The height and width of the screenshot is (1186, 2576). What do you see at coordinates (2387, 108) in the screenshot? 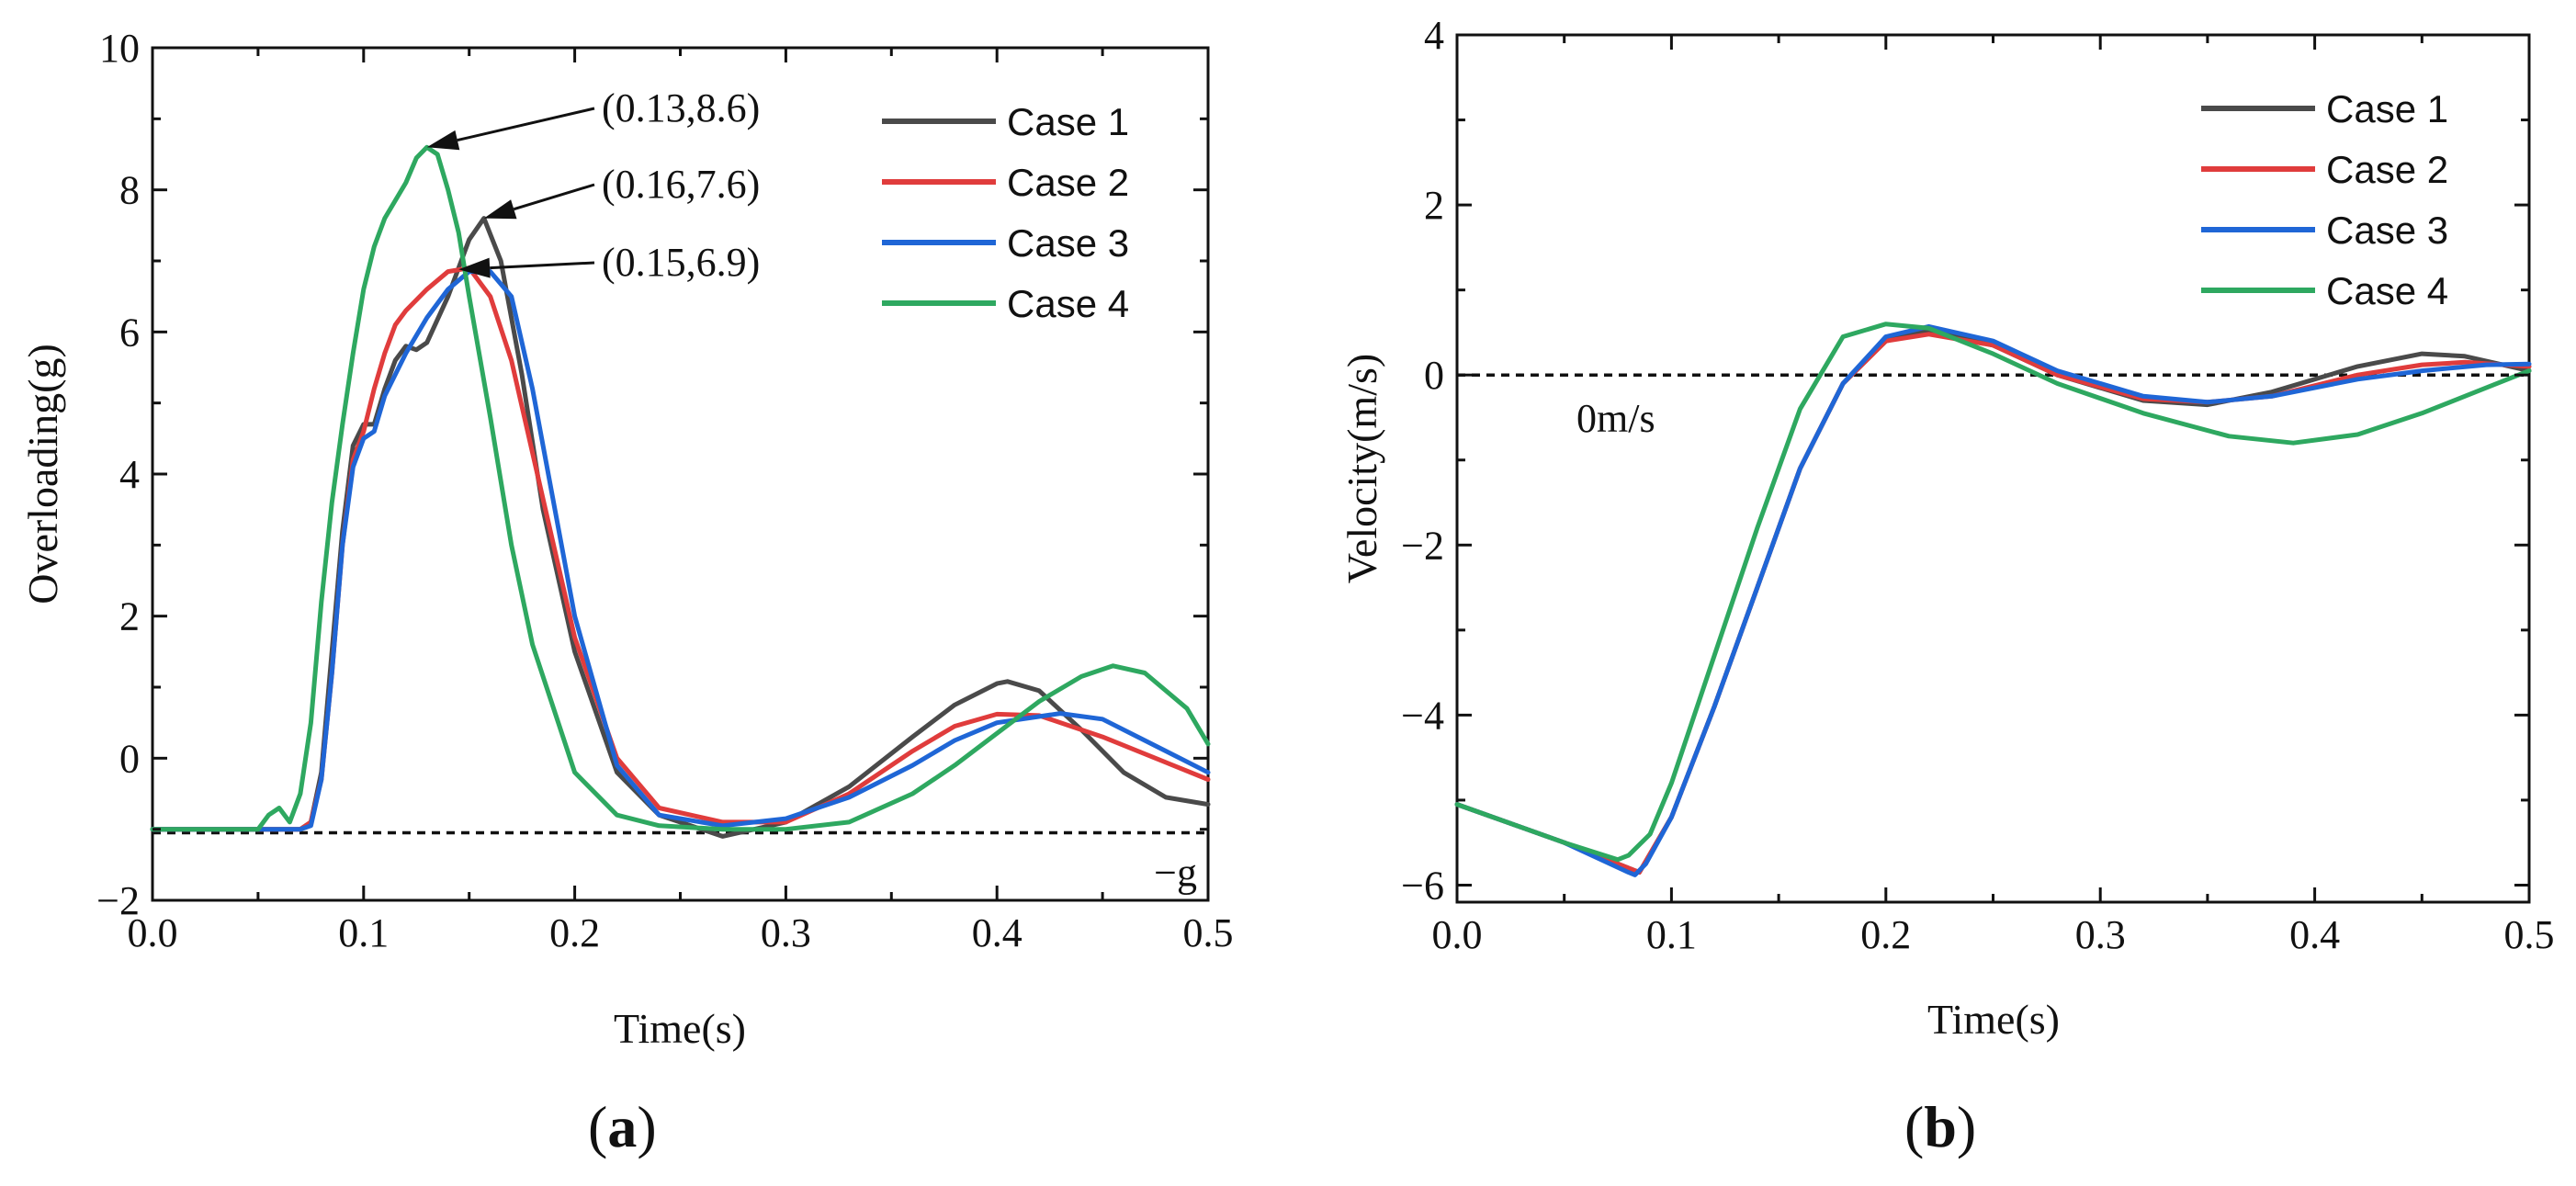
I see `panel-b-legend-label-case-1: Case 1` at bounding box center [2387, 108].